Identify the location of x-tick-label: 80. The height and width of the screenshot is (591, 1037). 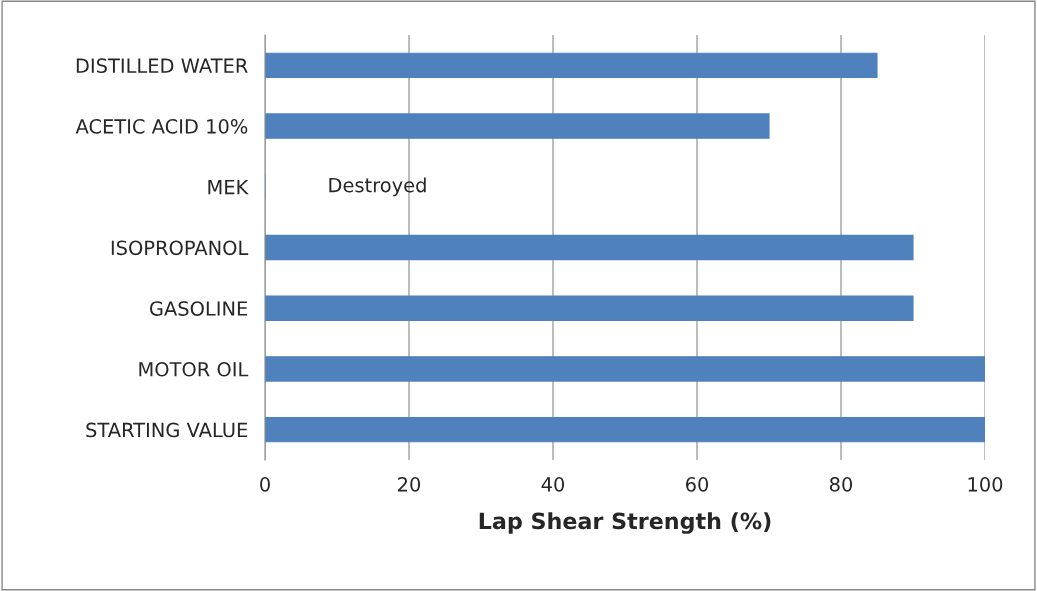
(841, 484).